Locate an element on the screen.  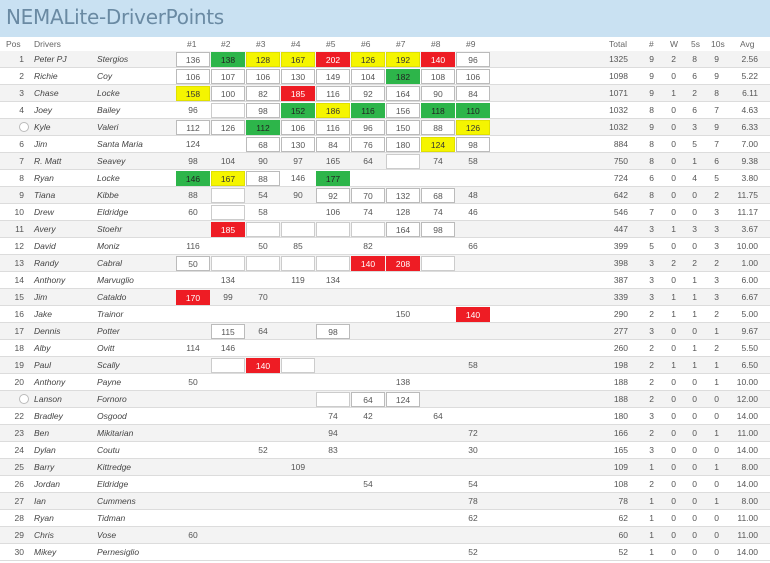
table-row: 13 Randy Cabral 50 140 208 398 3 2 2 2 1.00 is located at coordinates (385, 263).